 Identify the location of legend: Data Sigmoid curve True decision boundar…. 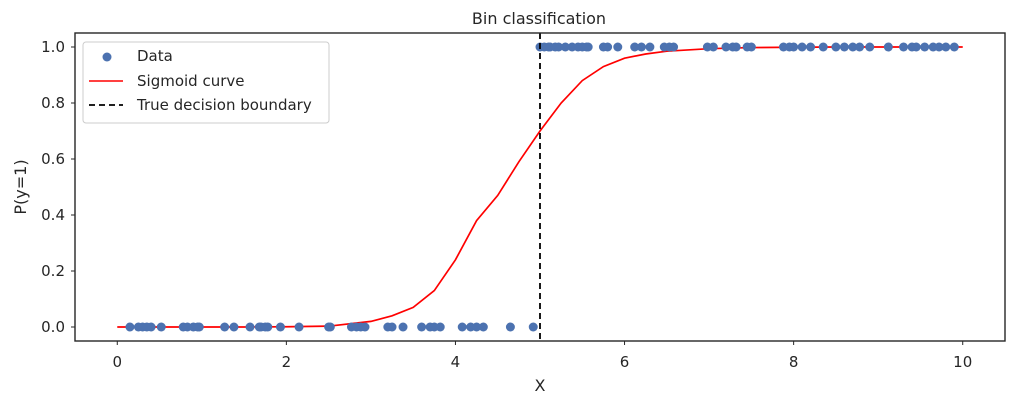
(206, 82).